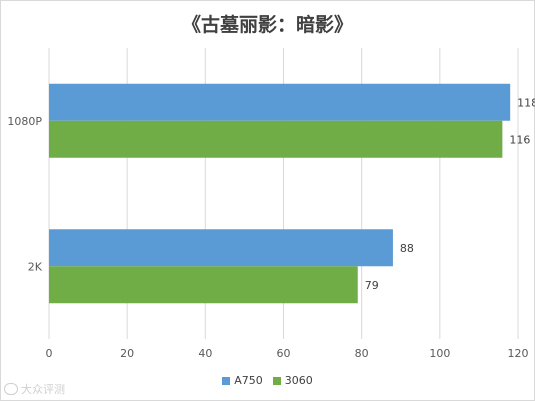  Describe the element at coordinates (362, 353) in the screenshot. I see `x-tick-label: 80` at that location.